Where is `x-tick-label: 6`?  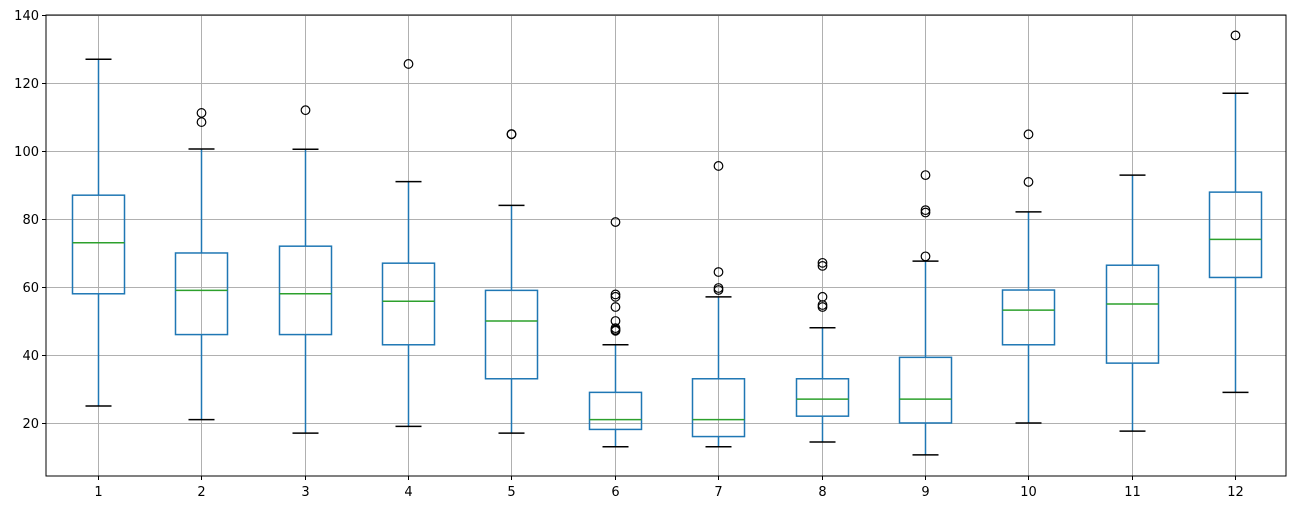
x-tick-label: 6 is located at coordinates (615, 492).